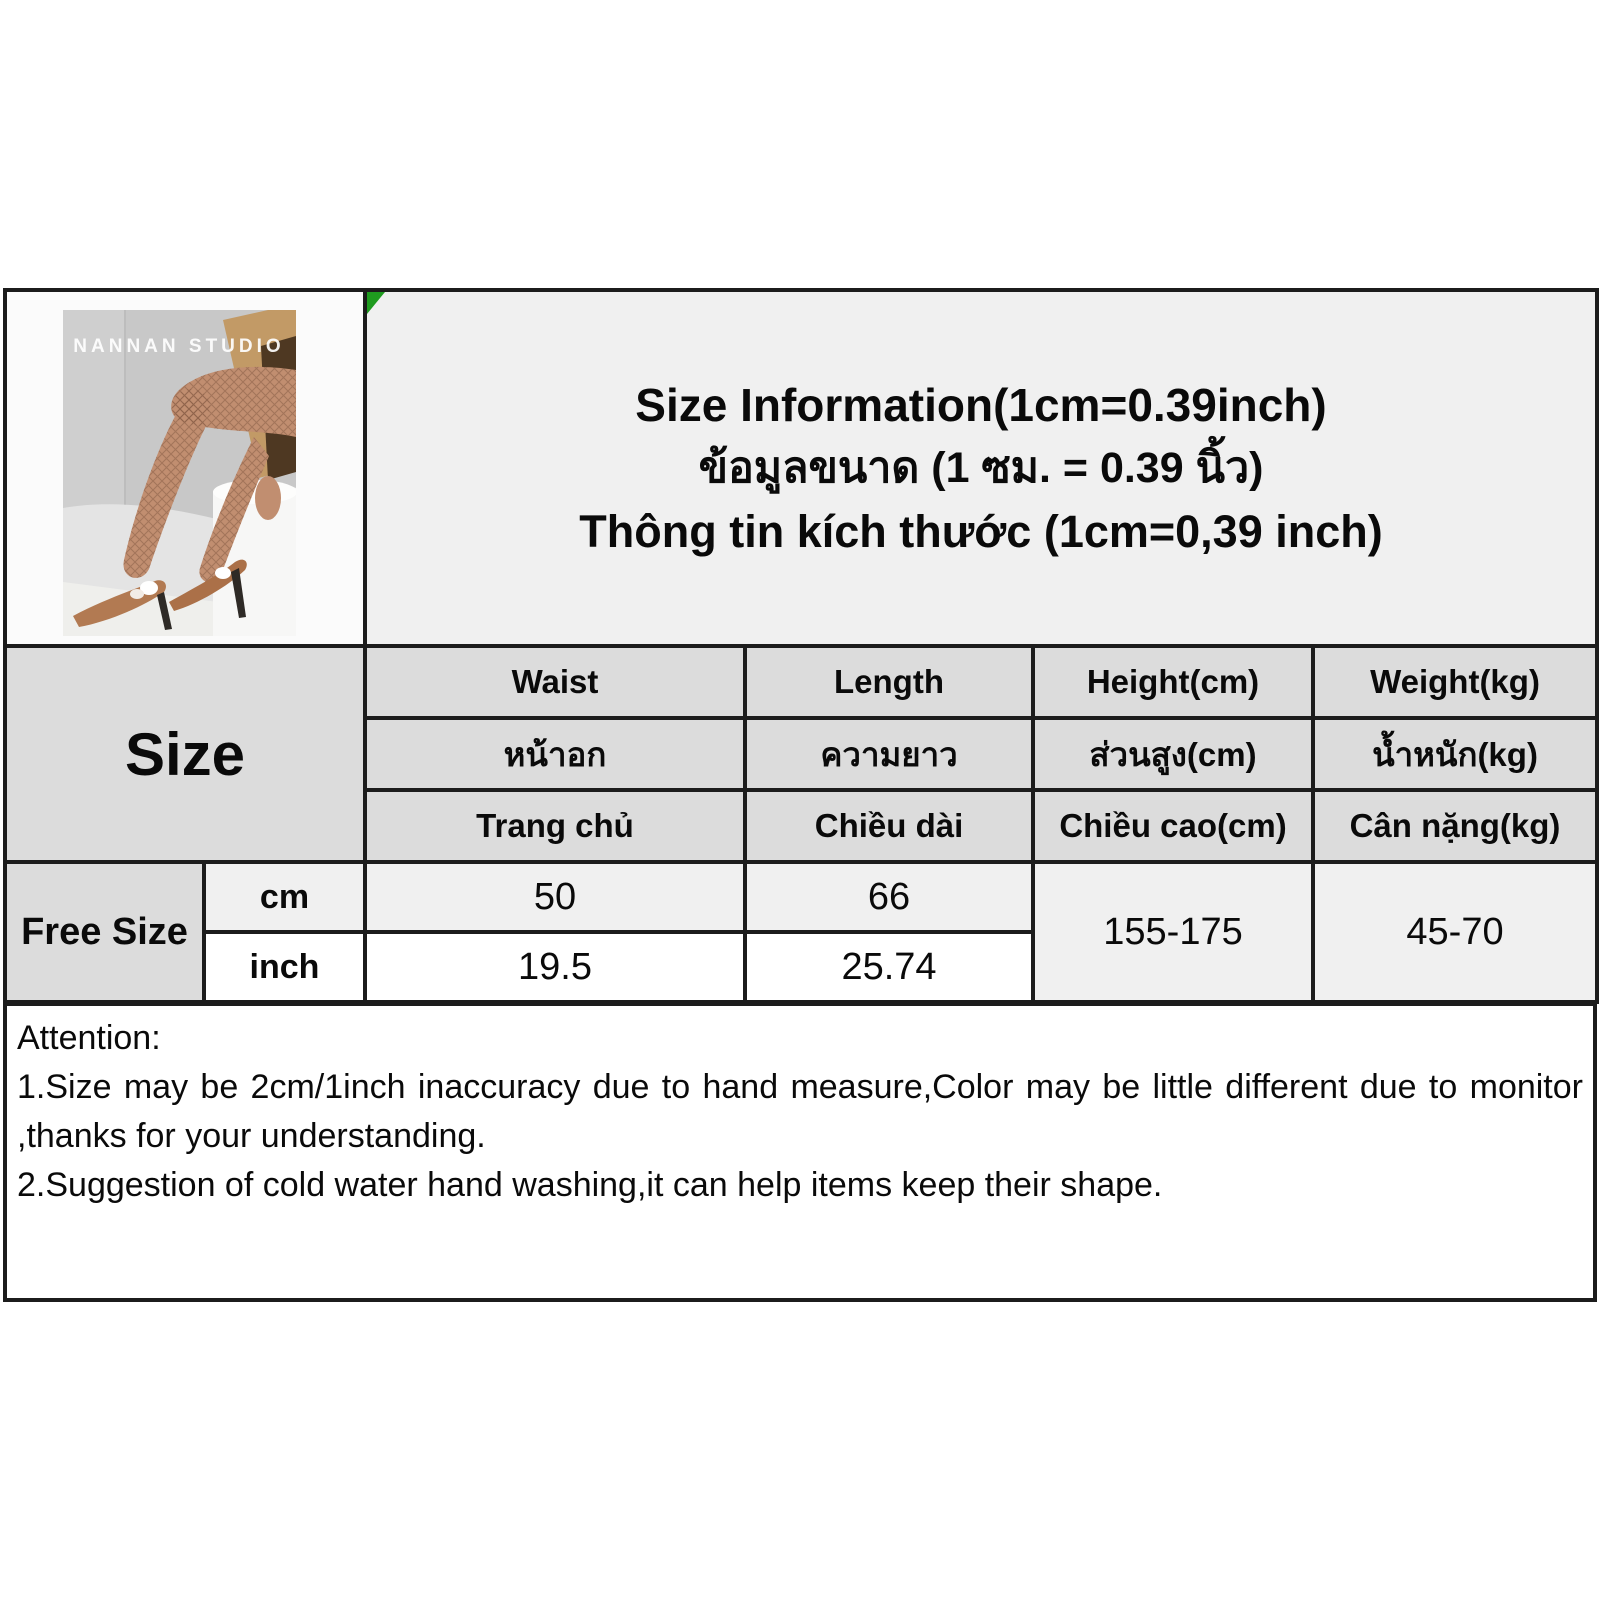  I want to click on weight-range-value: 45-70, so click(1455, 932).